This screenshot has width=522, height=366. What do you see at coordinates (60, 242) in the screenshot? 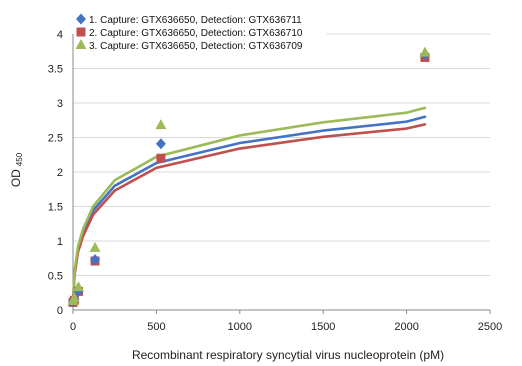
I see `y-tick-label: 1` at bounding box center [60, 242].